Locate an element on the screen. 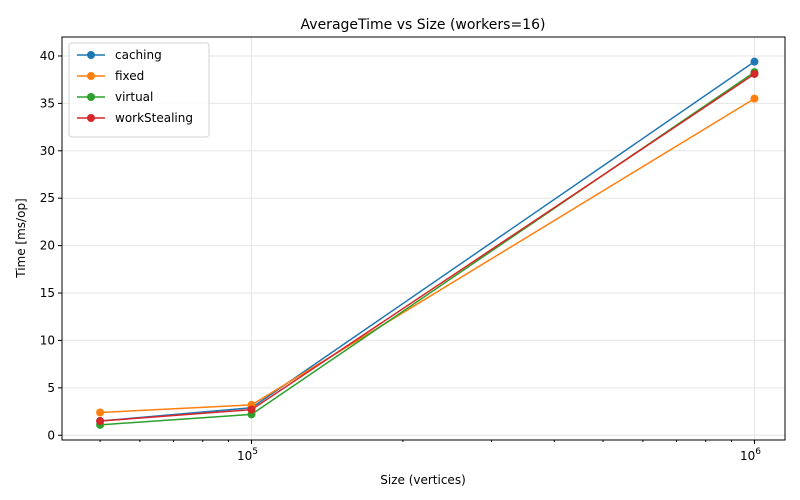  y-tick-label: 35 is located at coordinates (47, 103).